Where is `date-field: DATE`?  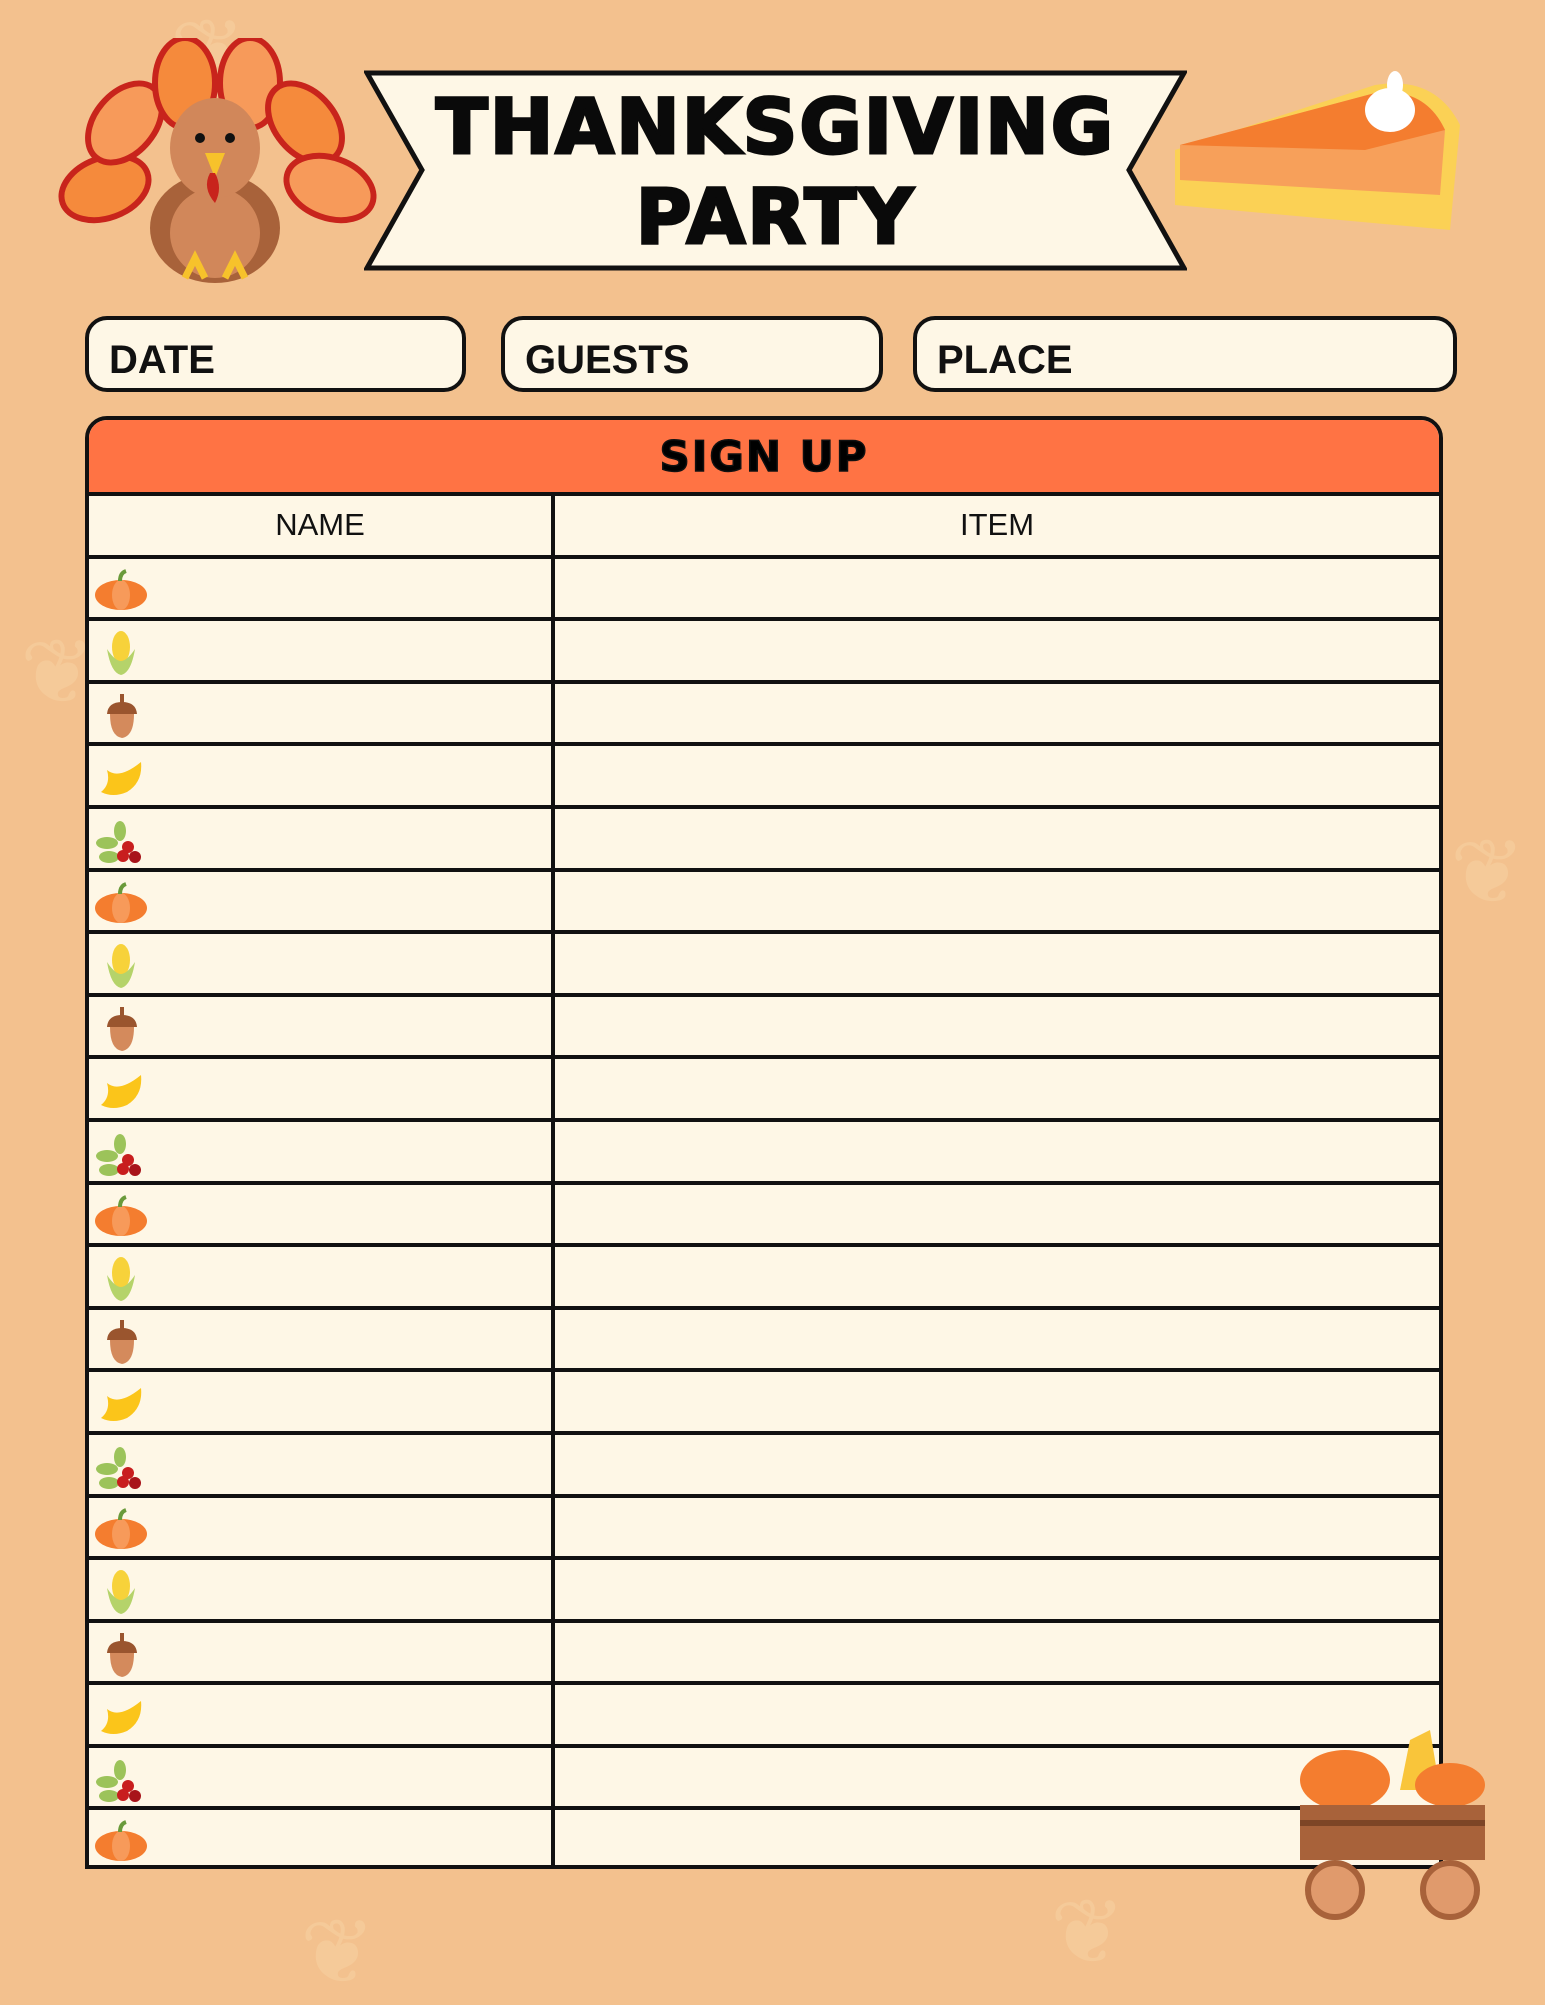
date-field: DATE is located at coordinates (275, 354).